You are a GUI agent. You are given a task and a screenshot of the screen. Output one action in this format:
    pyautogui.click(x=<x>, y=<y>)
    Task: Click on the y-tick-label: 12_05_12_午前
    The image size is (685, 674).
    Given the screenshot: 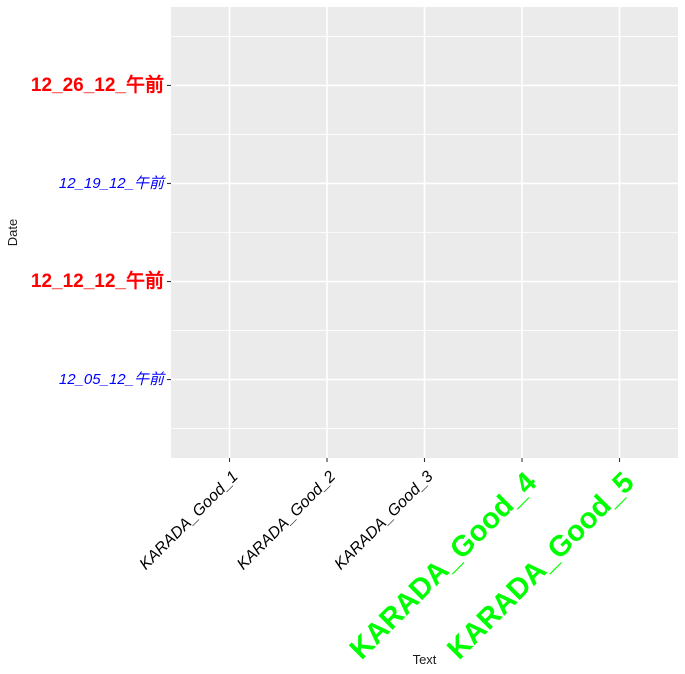 What is the action you would take?
    pyautogui.click(x=112, y=379)
    